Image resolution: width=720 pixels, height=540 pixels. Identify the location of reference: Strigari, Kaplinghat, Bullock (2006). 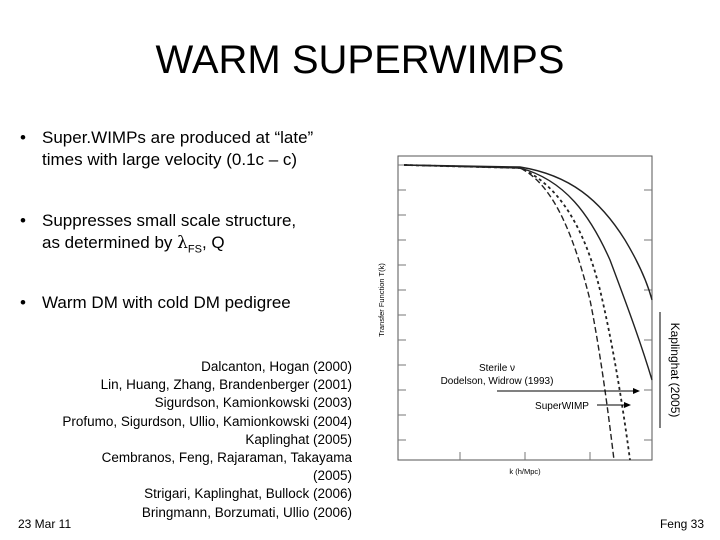
(248, 494).